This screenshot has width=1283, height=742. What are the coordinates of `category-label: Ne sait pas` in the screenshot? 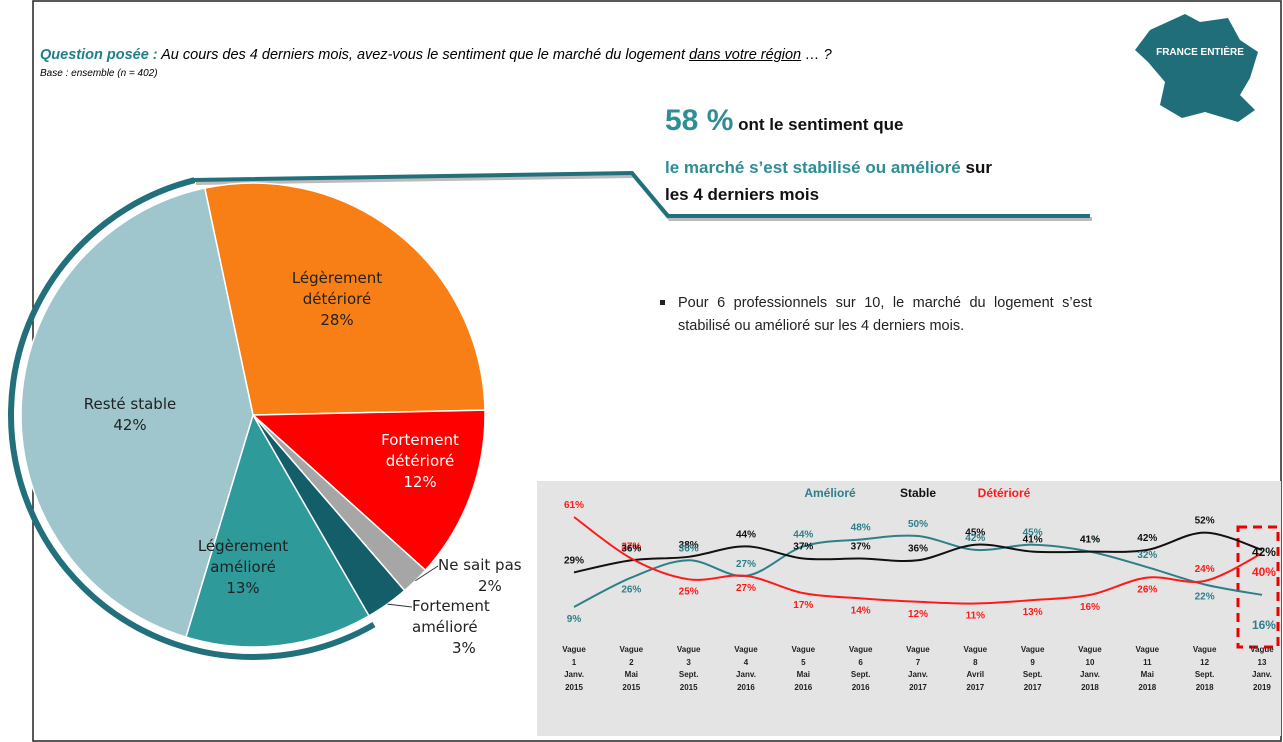 It's located at (480, 565).